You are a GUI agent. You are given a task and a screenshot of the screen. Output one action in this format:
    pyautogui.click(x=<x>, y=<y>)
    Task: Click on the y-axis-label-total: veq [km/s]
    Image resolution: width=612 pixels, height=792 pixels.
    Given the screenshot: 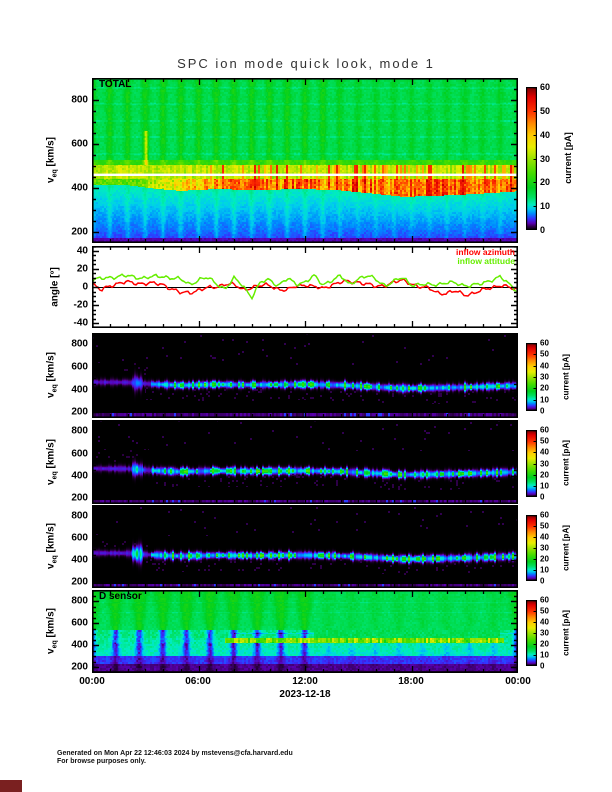 What is the action you would take?
    pyautogui.click(x=52, y=160)
    